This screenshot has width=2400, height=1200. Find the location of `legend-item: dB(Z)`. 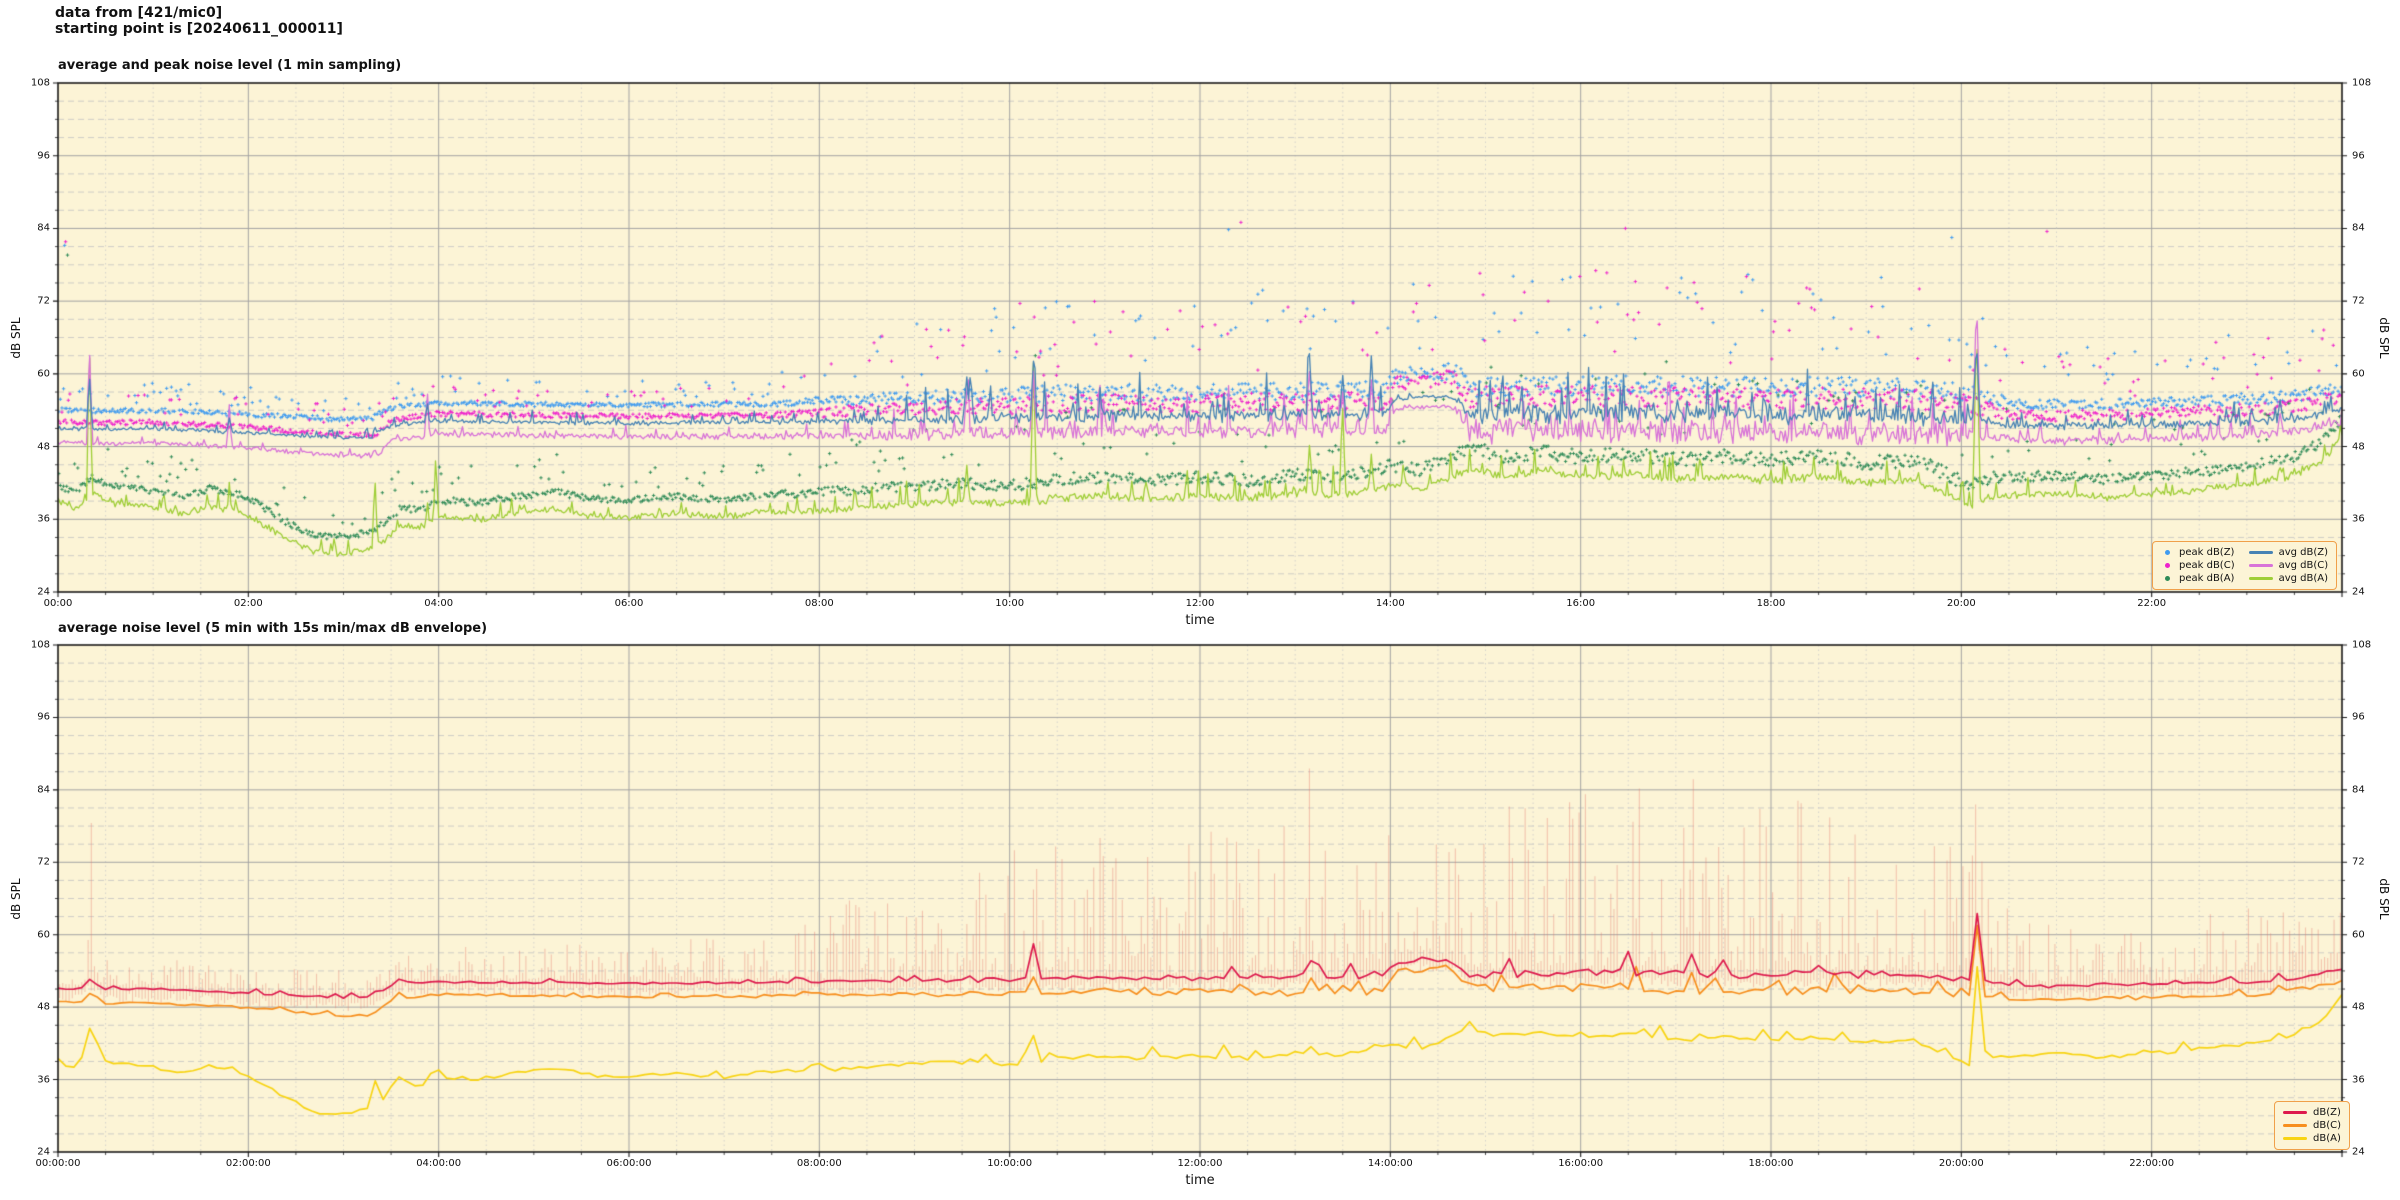

legend-item: dB(Z) is located at coordinates (2312, 1112).